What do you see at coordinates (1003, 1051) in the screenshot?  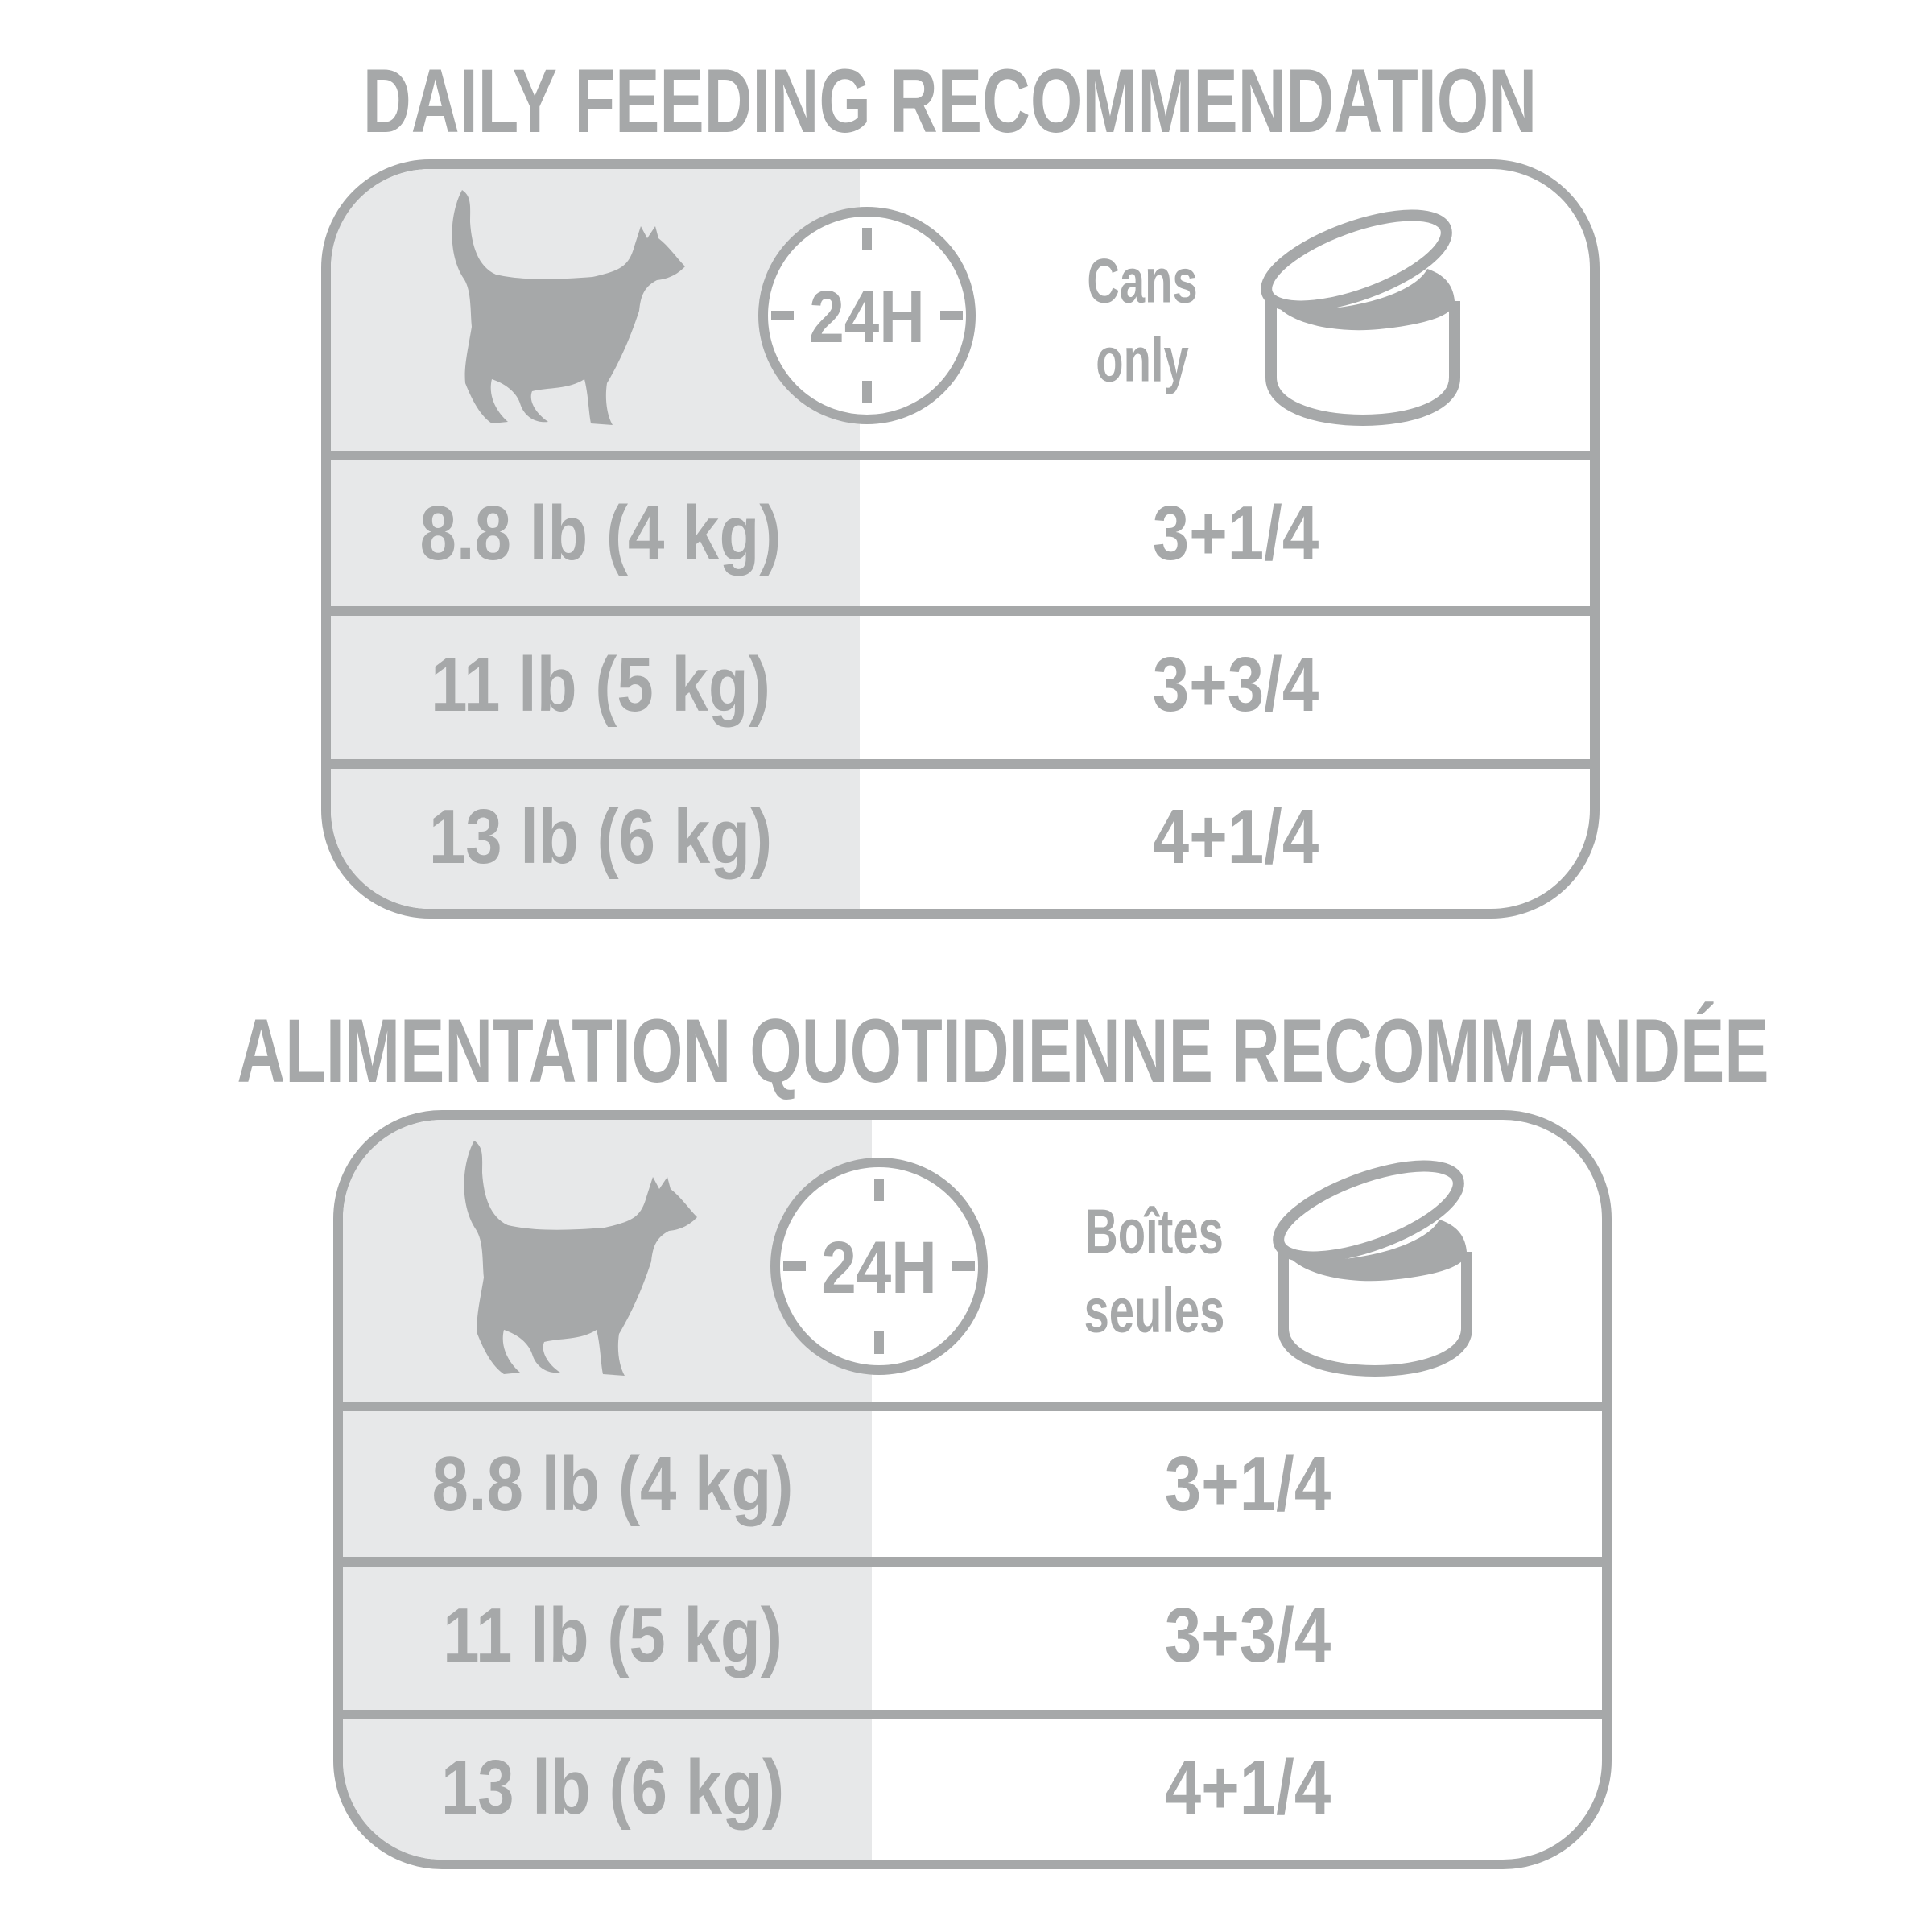 I see `panel-title-french: ALIMENTATION QUOTIDIENNE RECOMMANDÉE` at bounding box center [1003, 1051].